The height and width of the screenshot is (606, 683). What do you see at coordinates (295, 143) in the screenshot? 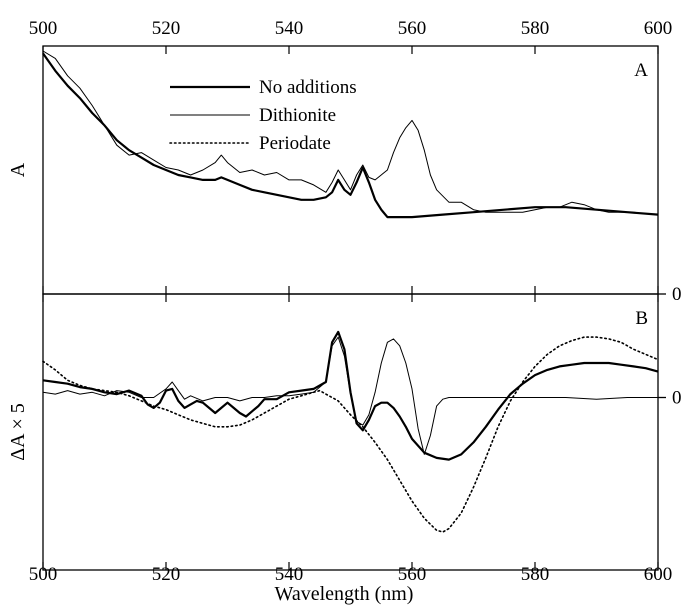
I see `legend-label: Periodate` at bounding box center [295, 143].